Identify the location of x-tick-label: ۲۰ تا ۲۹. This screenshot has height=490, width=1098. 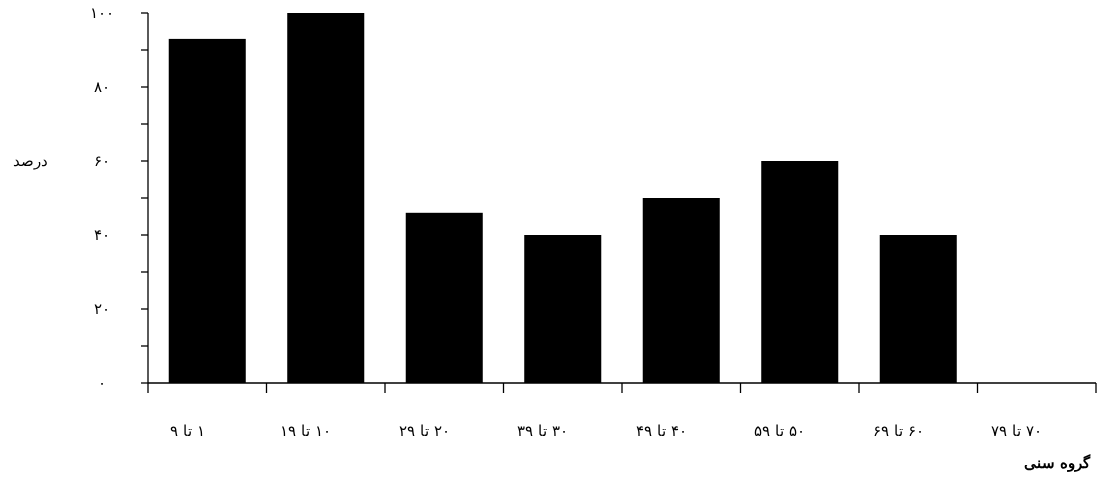
(424, 431).